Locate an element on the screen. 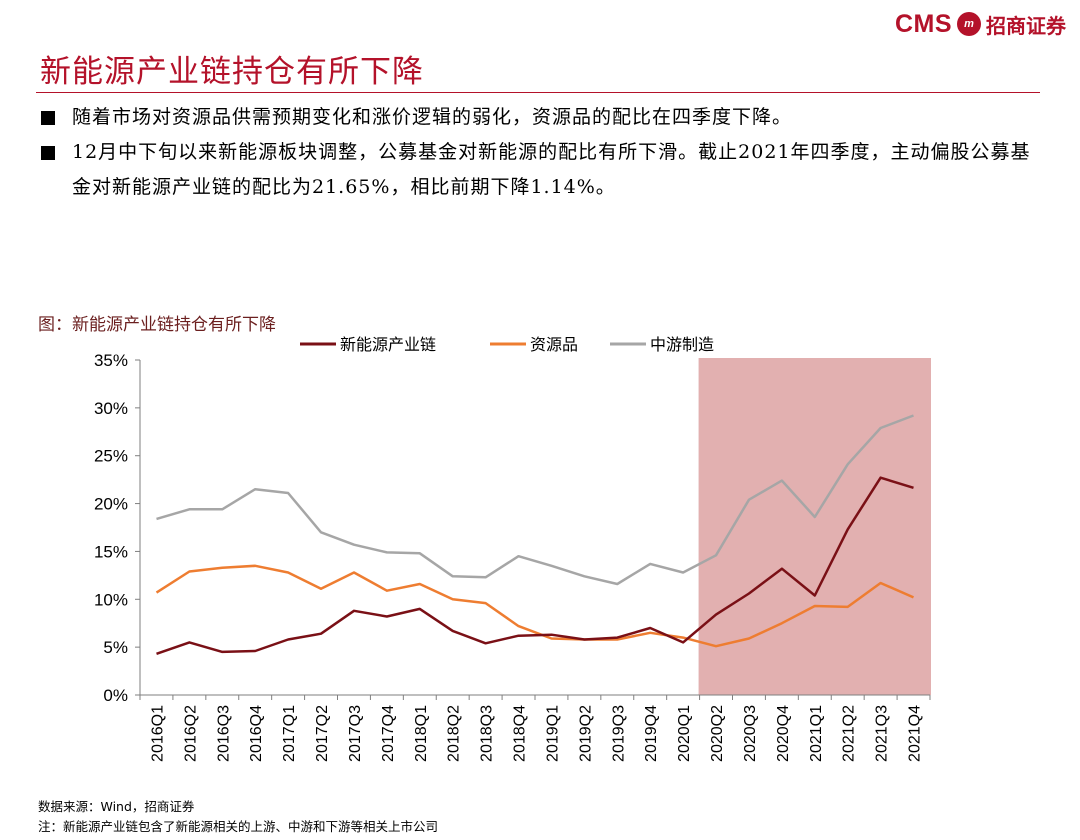 The height and width of the screenshot is (840, 1080). logo-badge-mark: m is located at coordinates (969, 24).